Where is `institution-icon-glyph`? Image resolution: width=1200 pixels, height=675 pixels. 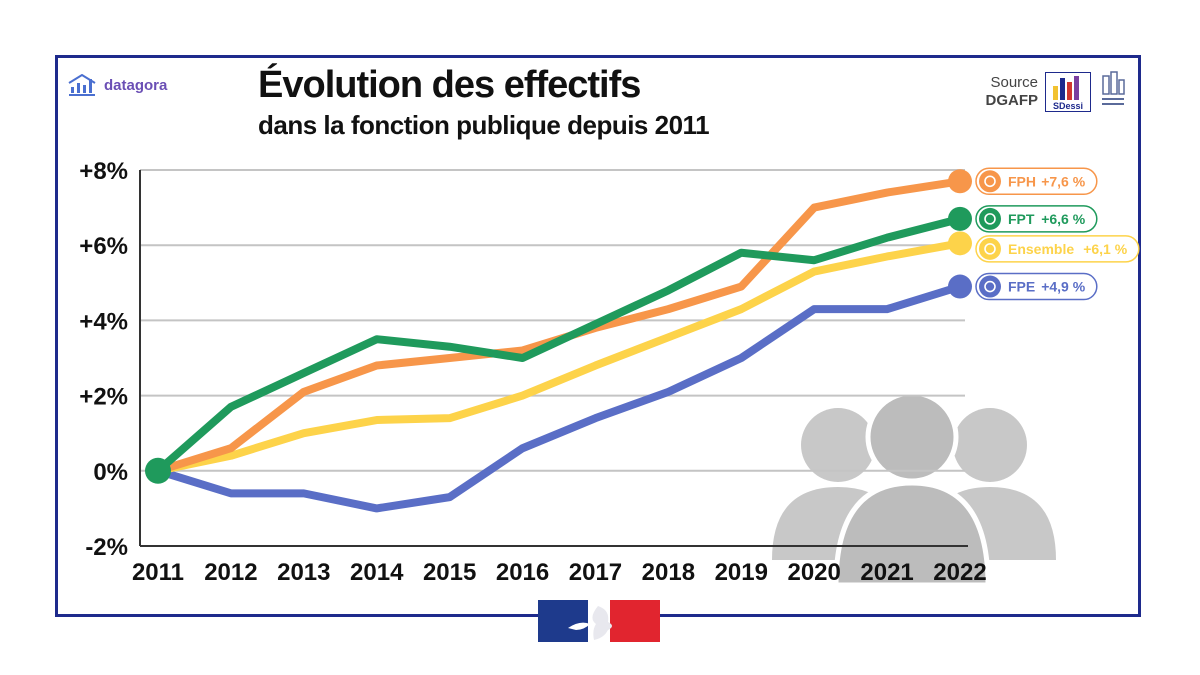
institution-icon-glyph is located at coordinates (990, 286).